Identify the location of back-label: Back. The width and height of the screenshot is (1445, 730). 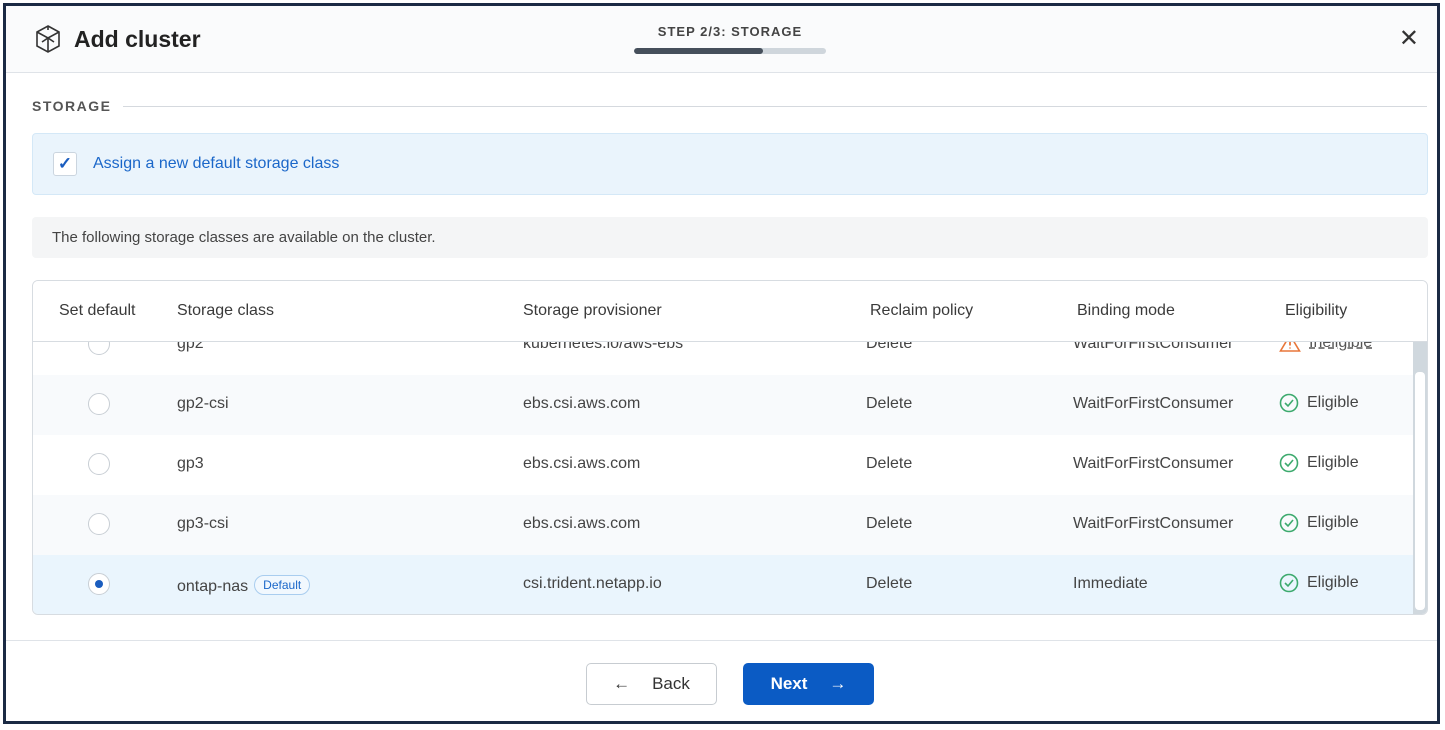
(671, 683).